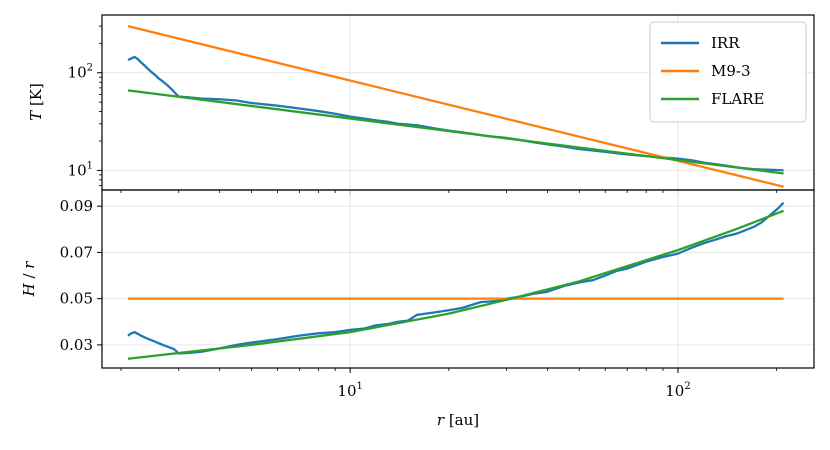 The width and height of the screenshot is (830, 450). Describe the element at coordinates (360, 386) in the screenshot. I see `x-tick-label-exponent: 1` at that location.